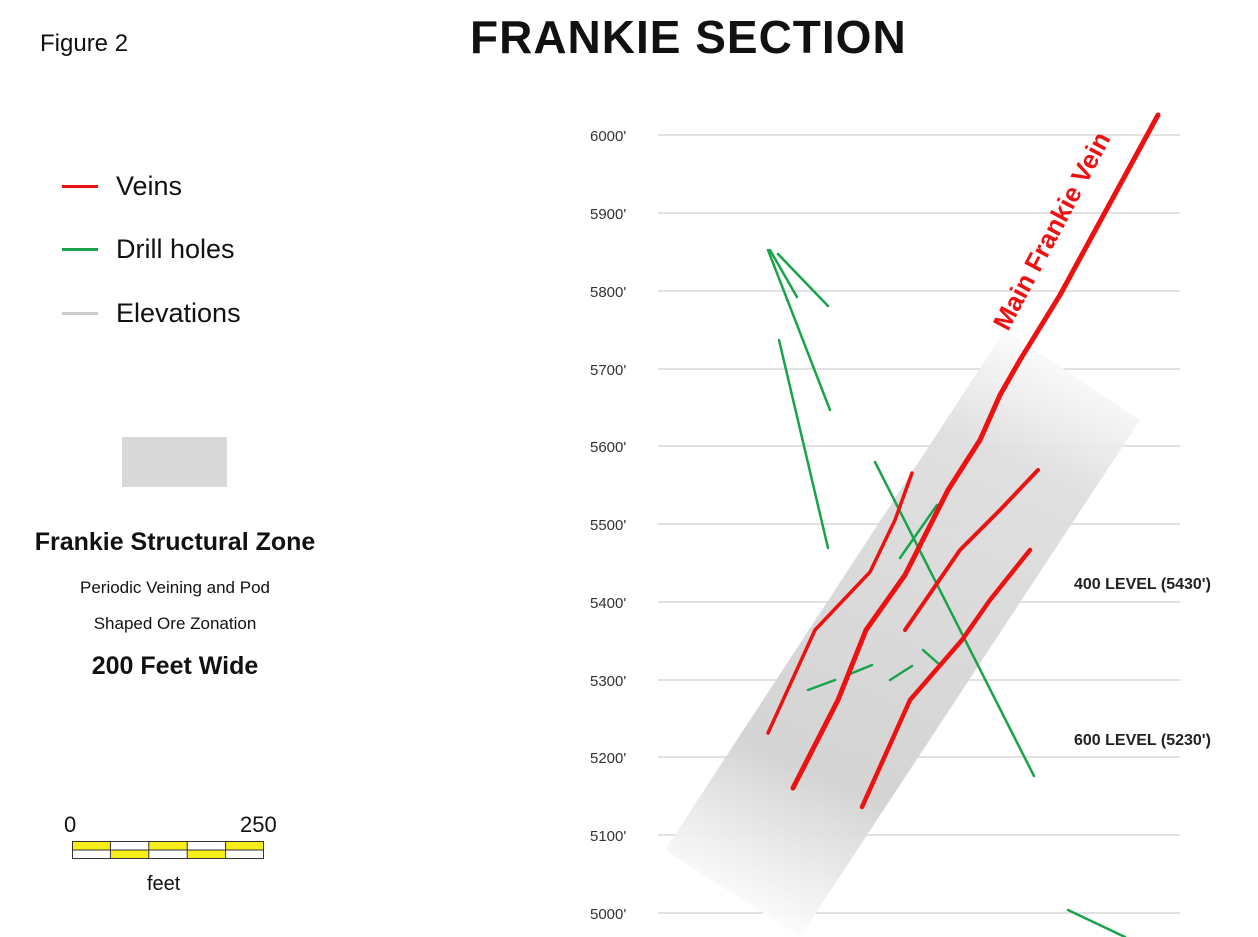 The width and height of the screenshot is (1258, 937). What do you see at coordinates (164, 884) in the screenshot?
I see `scale-unit-label: feet` at bounding box center [164, 884].